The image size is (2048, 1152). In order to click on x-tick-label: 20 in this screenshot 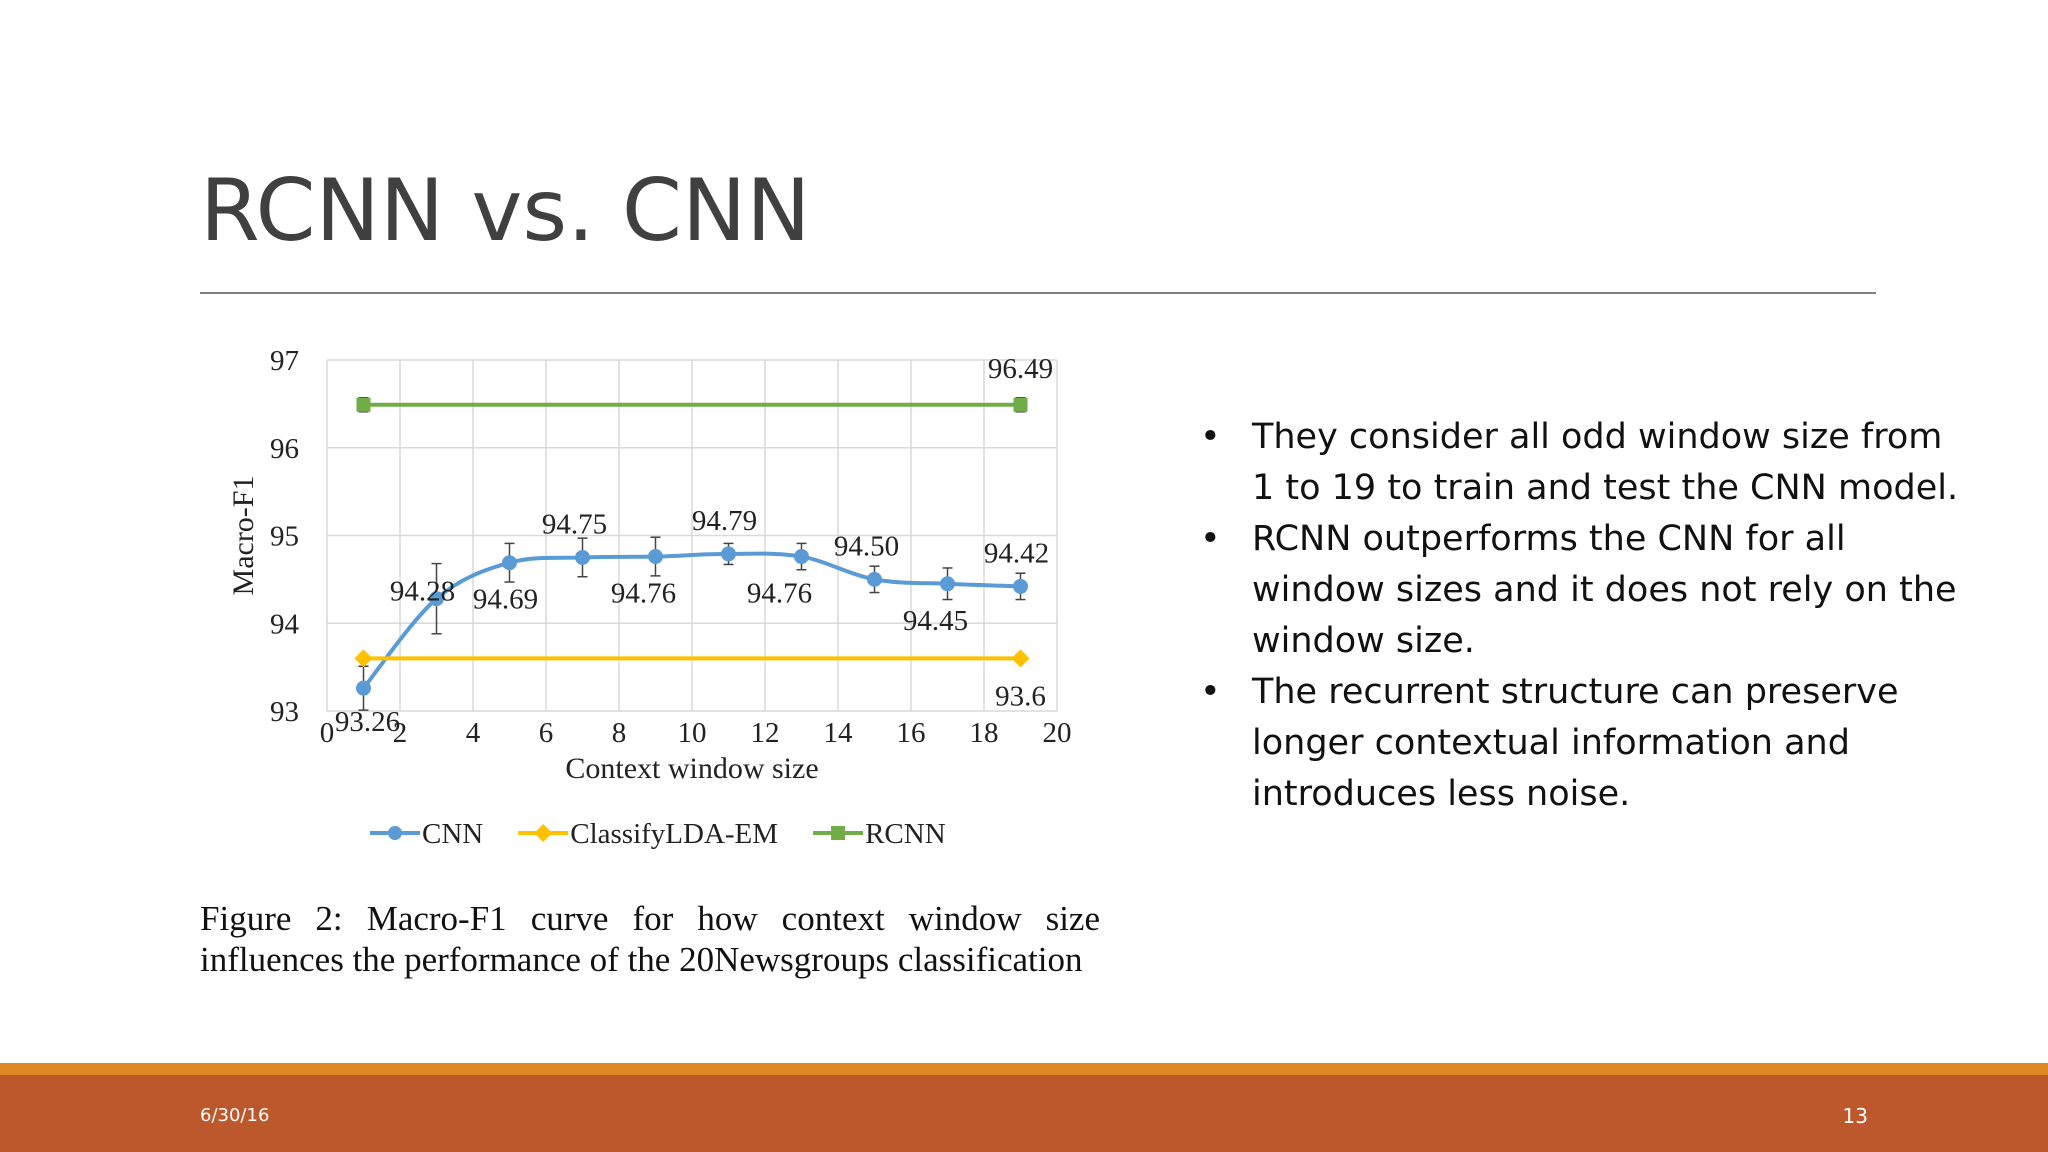, I will do `click(1057, 733)`.